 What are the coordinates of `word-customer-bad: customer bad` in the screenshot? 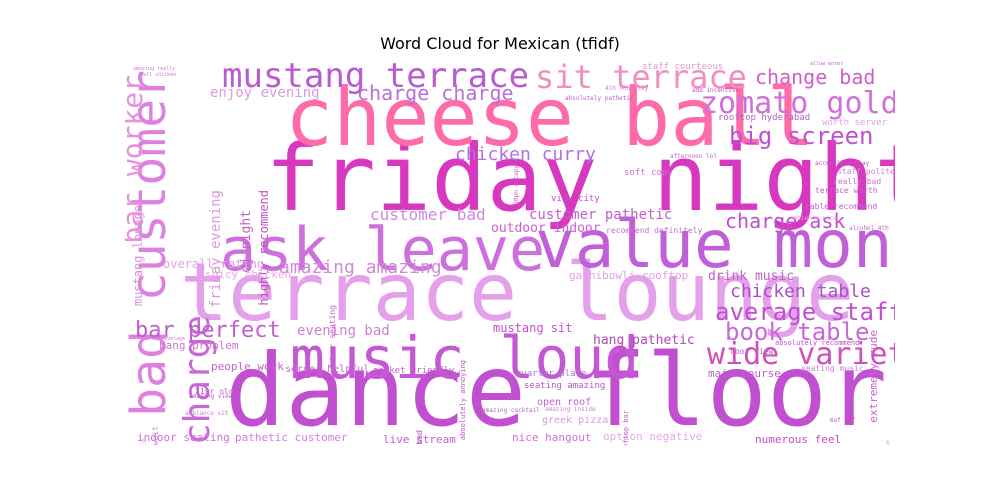 It's located at (428, 214).